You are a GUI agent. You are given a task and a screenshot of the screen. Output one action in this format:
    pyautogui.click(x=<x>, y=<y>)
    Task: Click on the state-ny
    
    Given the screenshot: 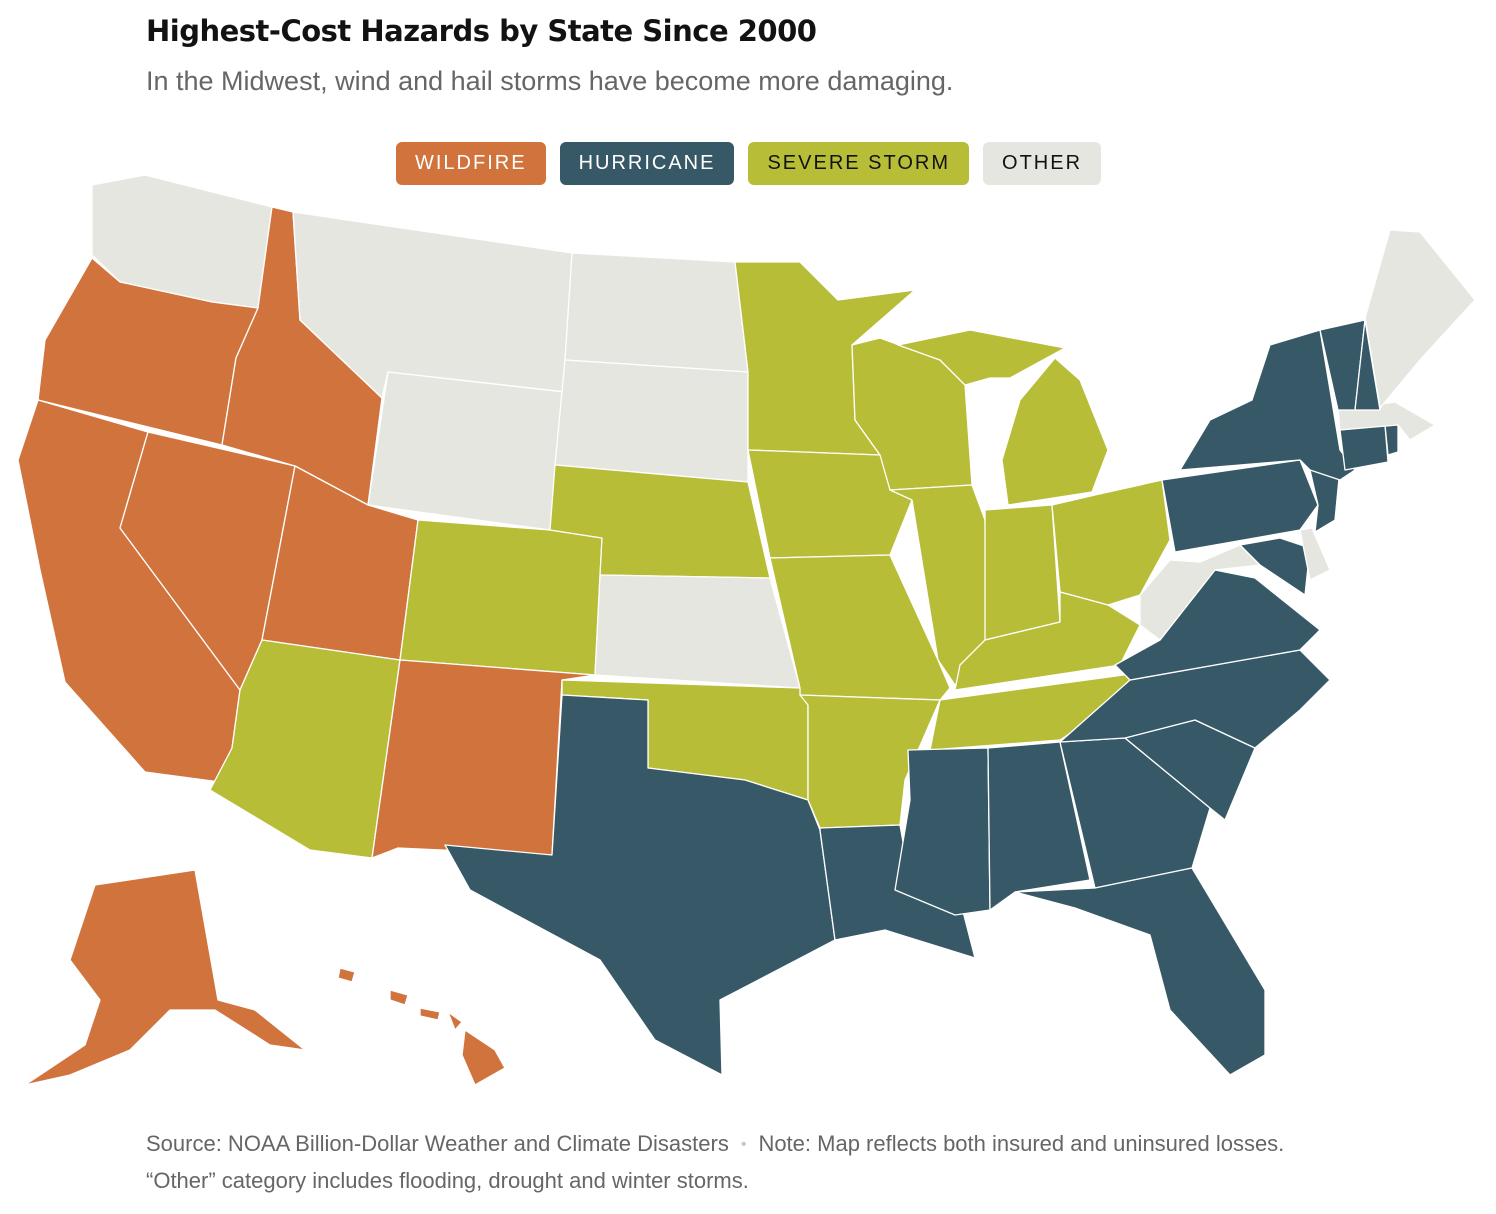 What is the action you would take?
    pyautogui.click(x=1267, y=405)
    